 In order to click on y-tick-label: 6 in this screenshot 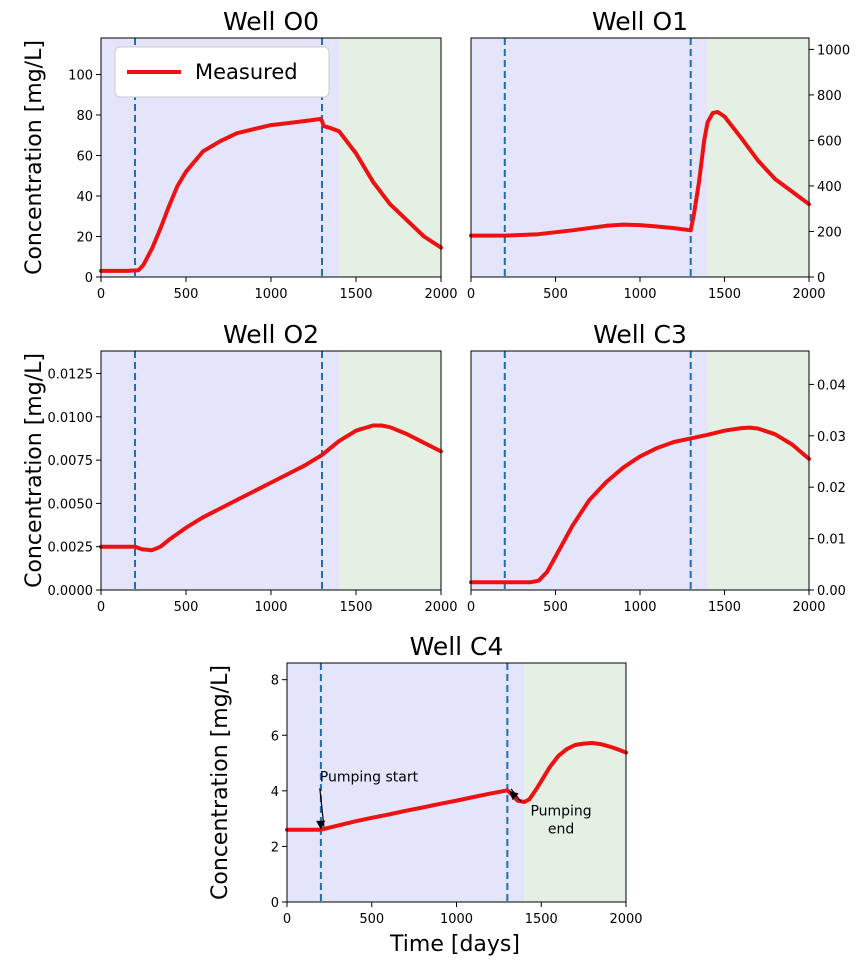, I will do `click(275, 736)`.